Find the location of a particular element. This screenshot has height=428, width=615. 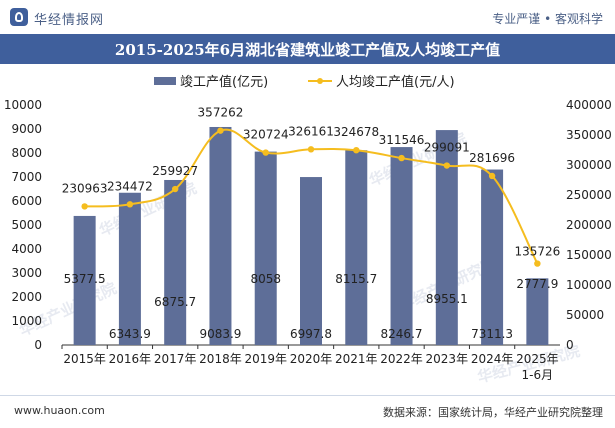

header-bar: 华经情报网 专业严谨 • 客观科学 is located at coordinates (307, 17).